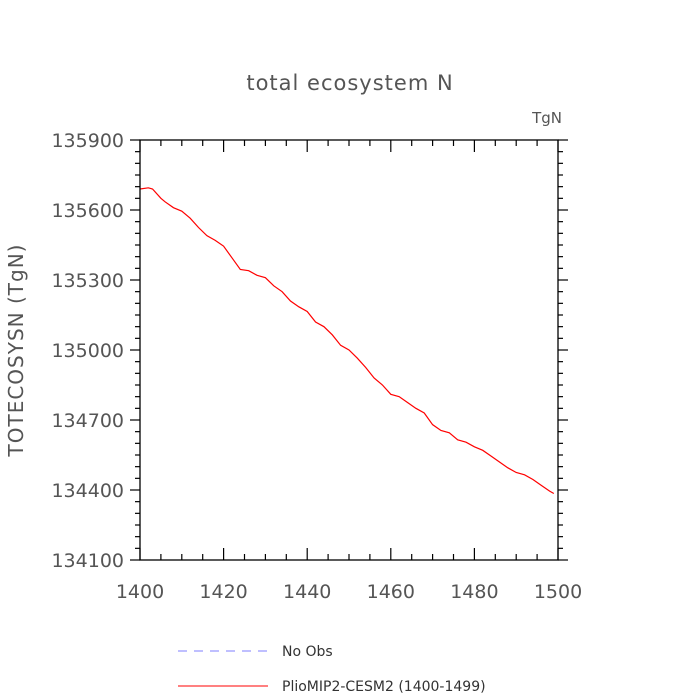 The height and width of the screenshot is (700, 700). What do you see at coordinates (87, 561) in the screenshot?
I see `y-tick-label: 134100` at bounding box center [87, 561].